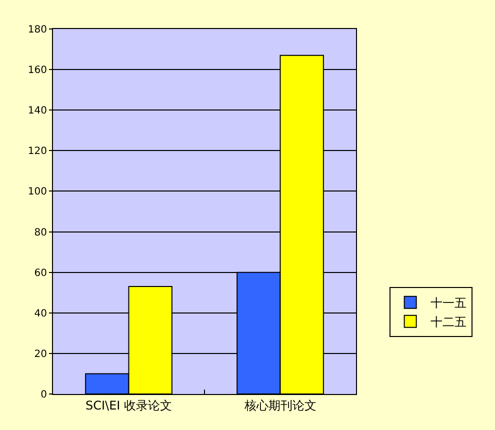 The height and width of the screenshot is (430, 495). What do you see at coordinates (37, 70) in the screenshot?
I see `y-tick-label: 160` at bounding box center [37, 70].